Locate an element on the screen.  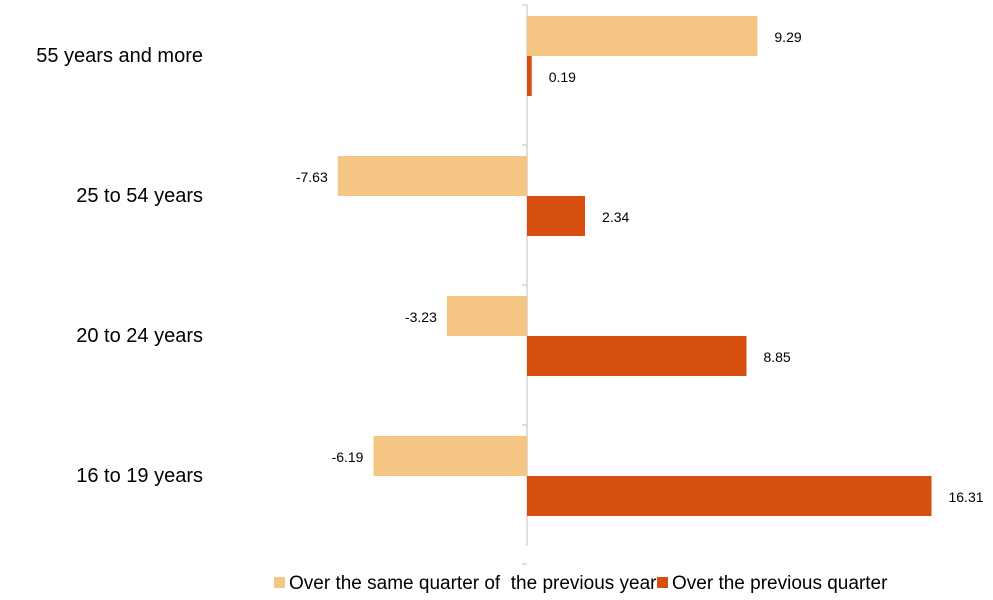
value-label: -6.19 is located at coordinates (348, 457).